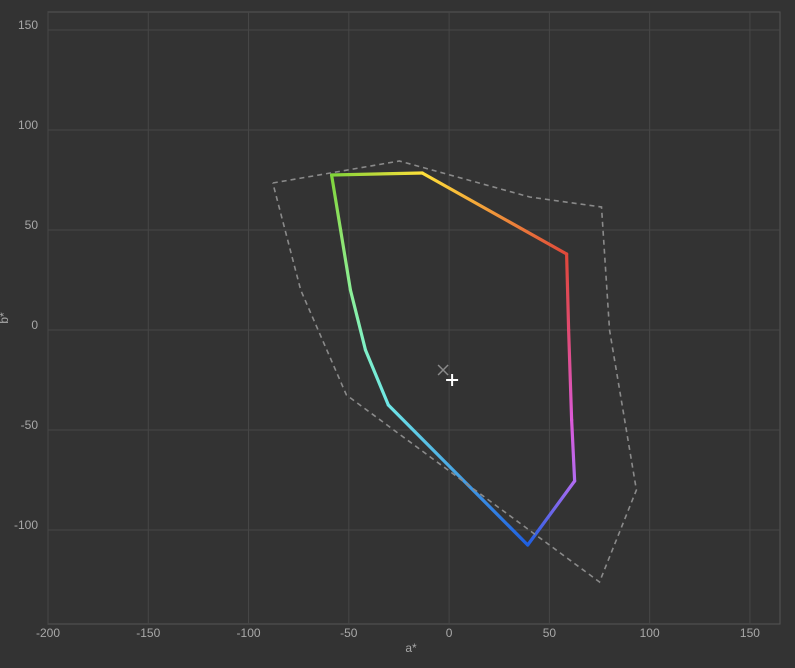 This screenshot has height=668, width=795. I want to click on x-tick-label: -50, so click(349, 633).